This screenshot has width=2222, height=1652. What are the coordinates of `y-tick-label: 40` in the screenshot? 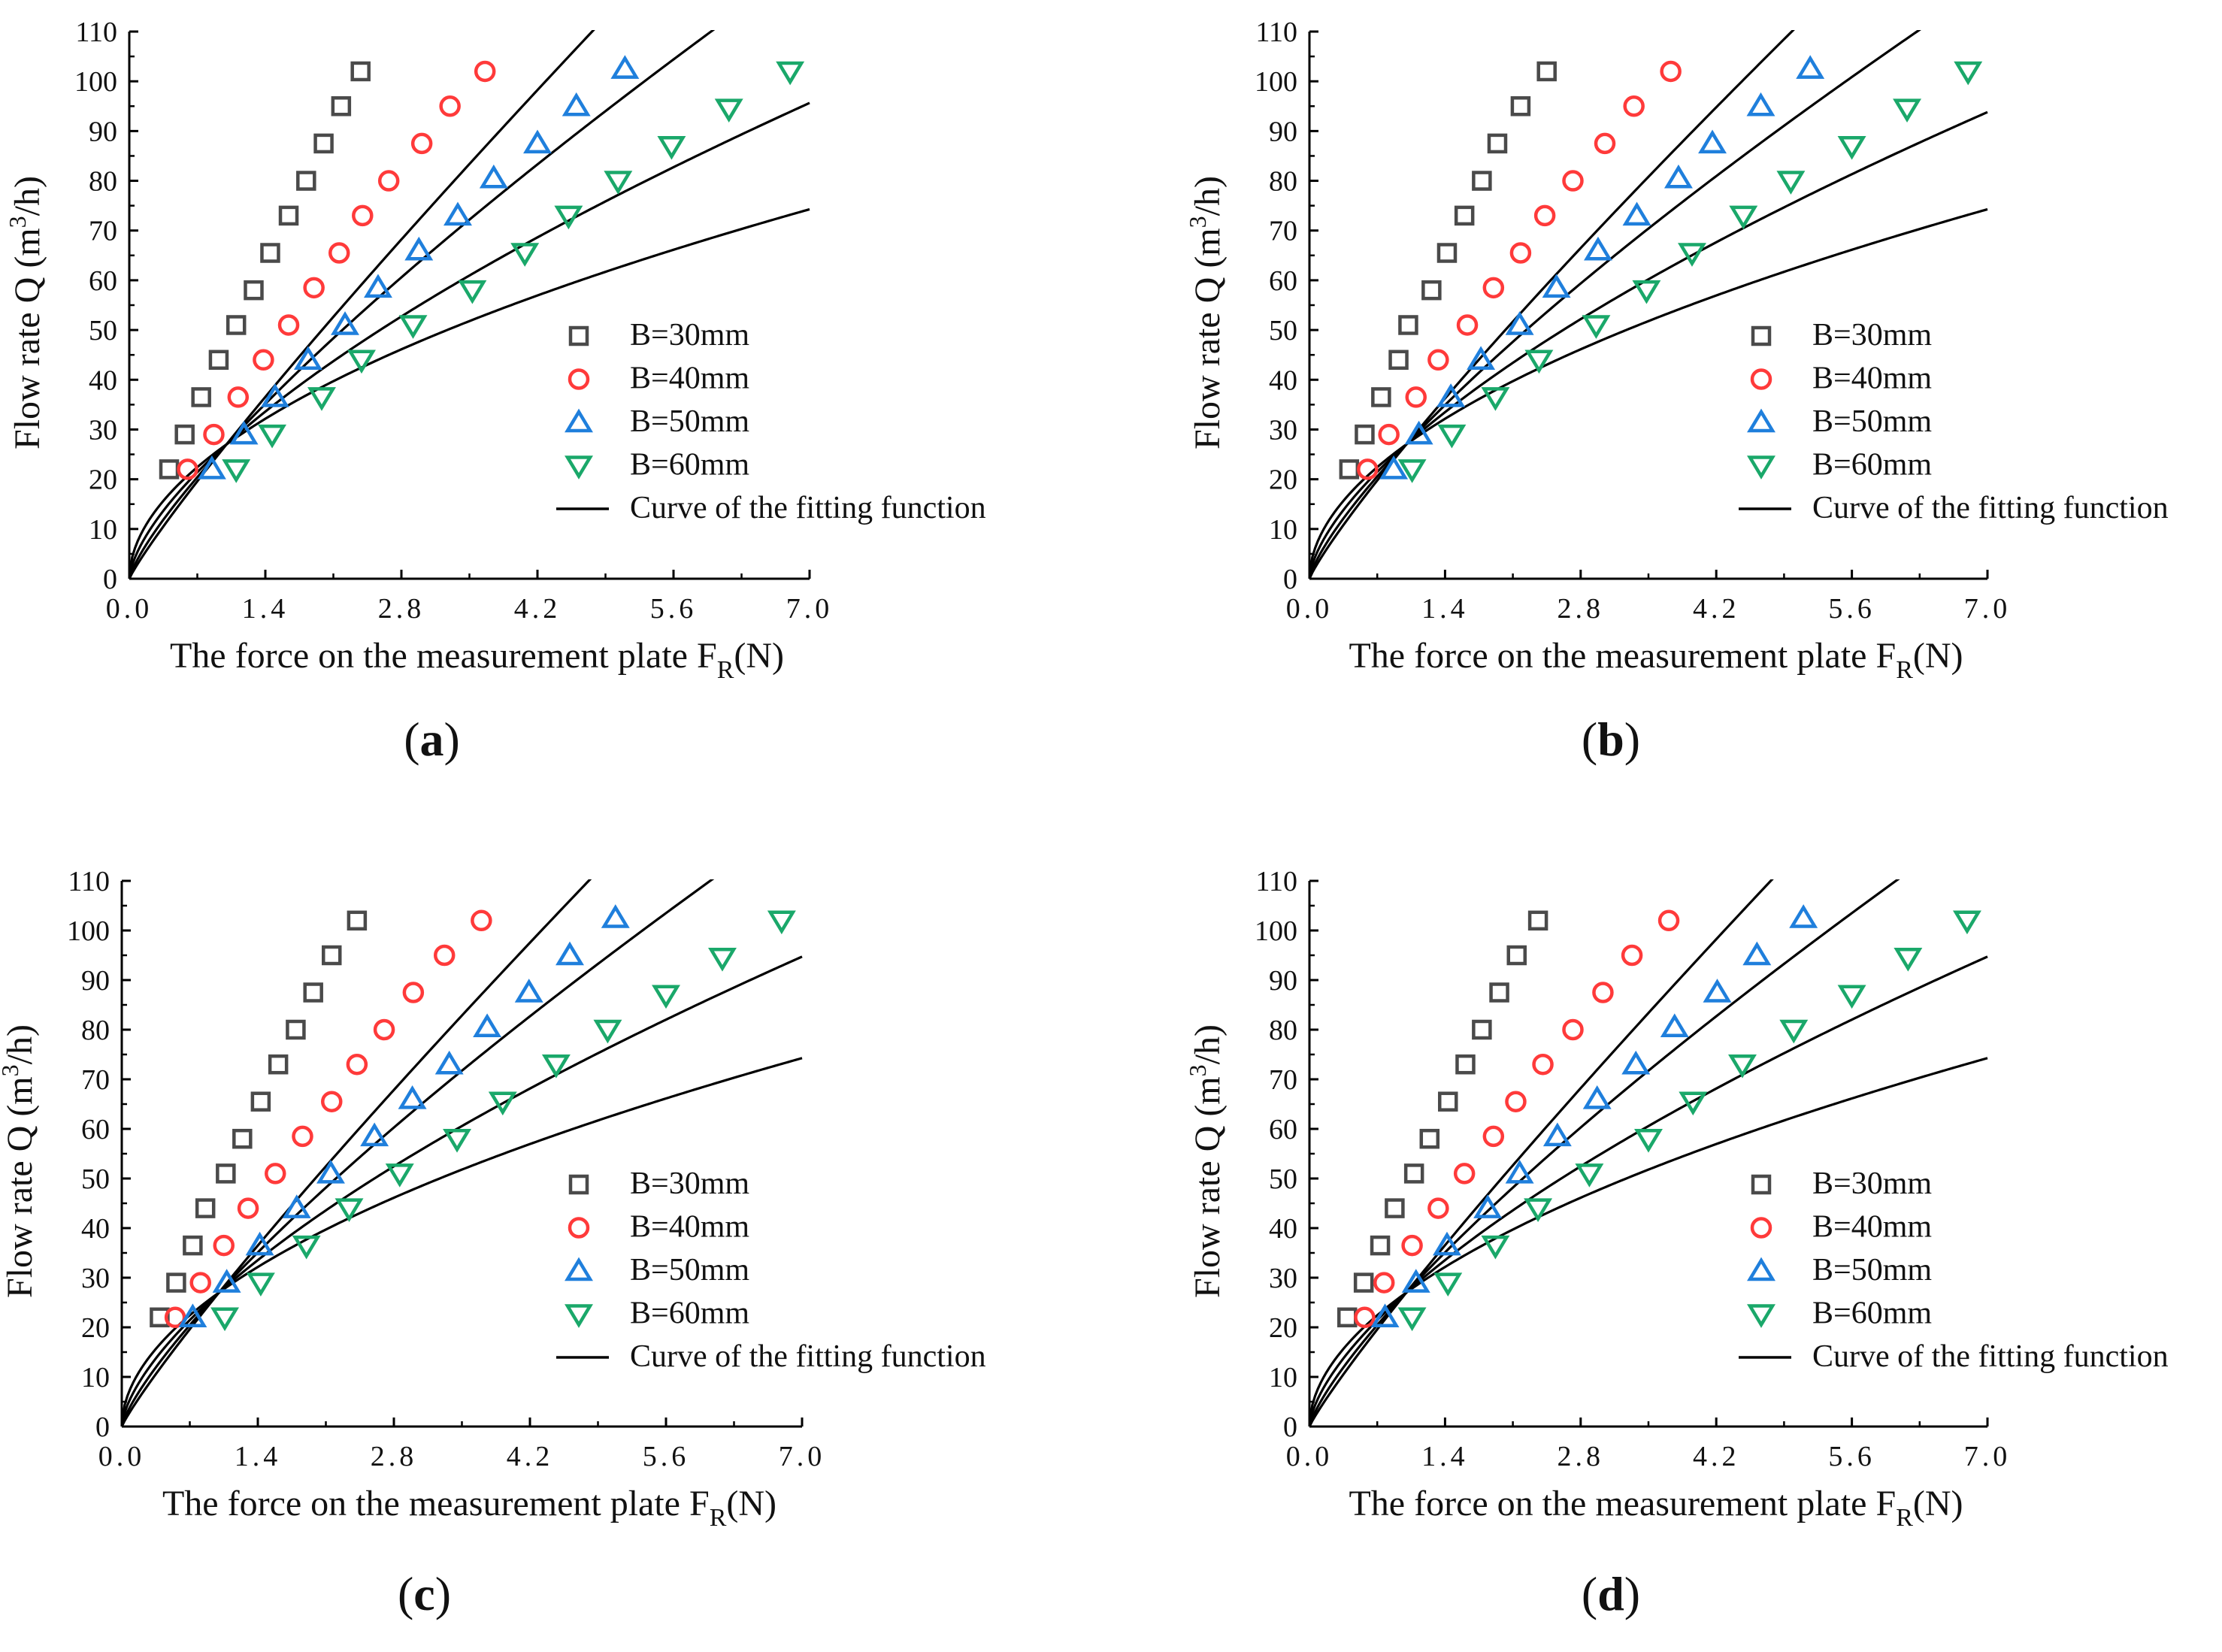 It's located at (95, 1229).